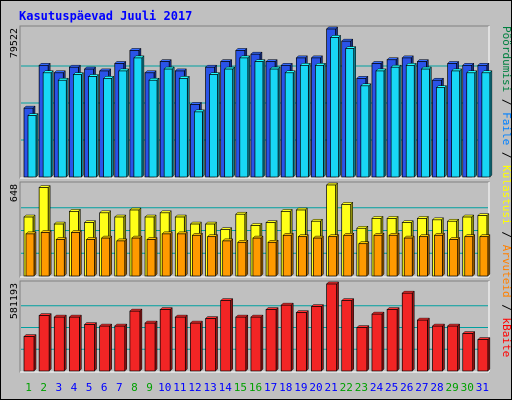 This screenshot has height=400, width=512. Describe the element at coordinates (421, 387) in the screenshot. I see `x-tick-label: 27` at that location.